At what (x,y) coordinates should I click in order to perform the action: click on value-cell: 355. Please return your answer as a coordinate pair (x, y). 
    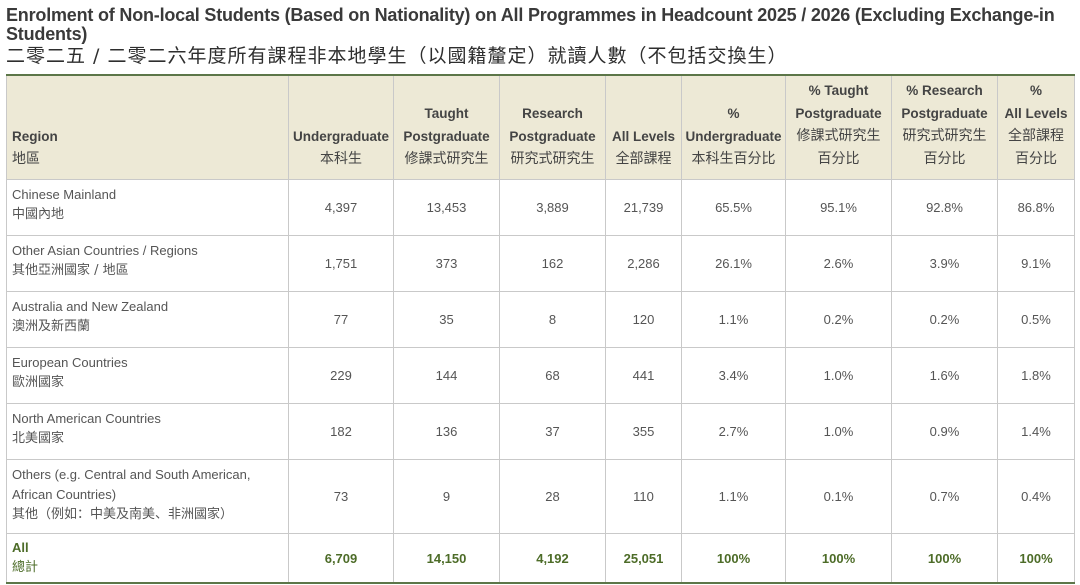
    Looking at the image, I should click on (643, 431).